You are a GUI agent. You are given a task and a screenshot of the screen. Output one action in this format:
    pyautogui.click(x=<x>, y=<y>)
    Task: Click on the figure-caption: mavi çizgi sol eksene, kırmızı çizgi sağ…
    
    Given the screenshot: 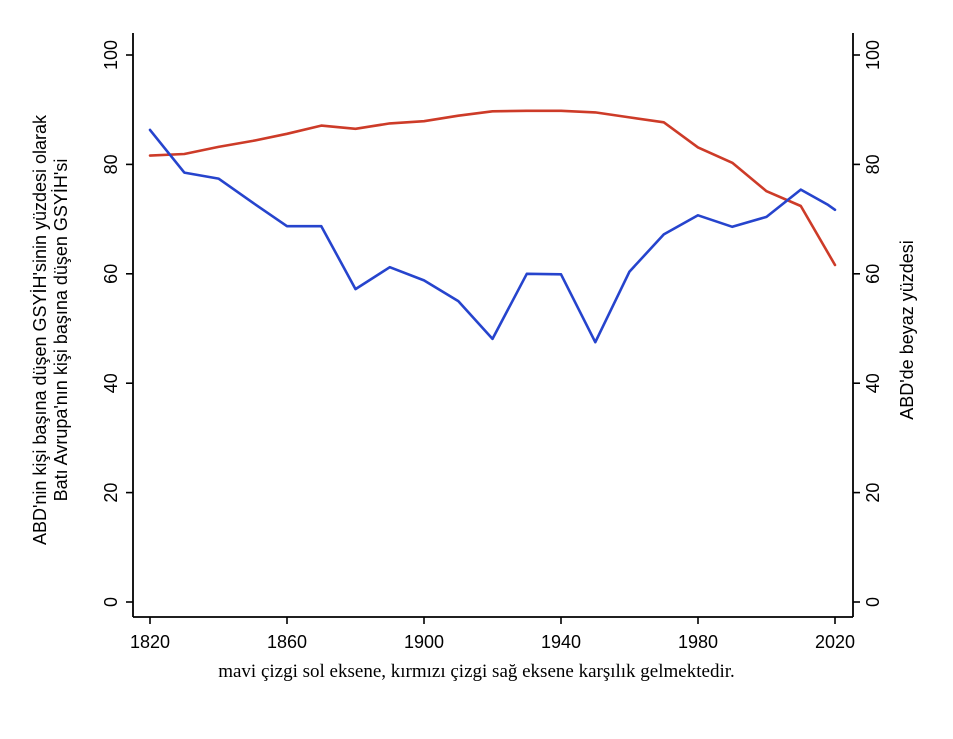 What is the action you would take?
    pyautogui.click(x=476, y=671)
    